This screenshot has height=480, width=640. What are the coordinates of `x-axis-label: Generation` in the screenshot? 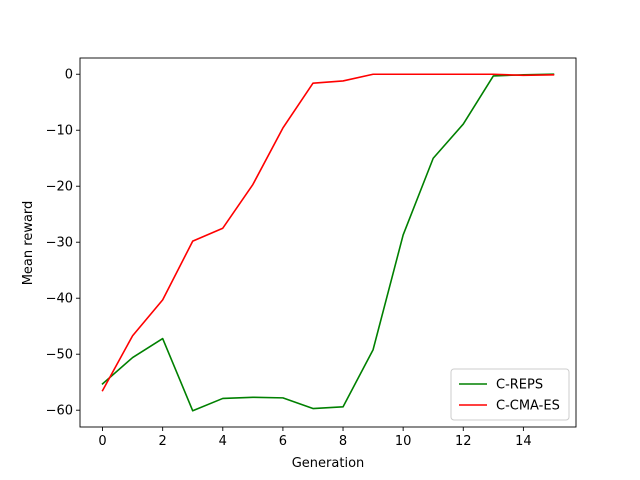 It's located at (328, 463).